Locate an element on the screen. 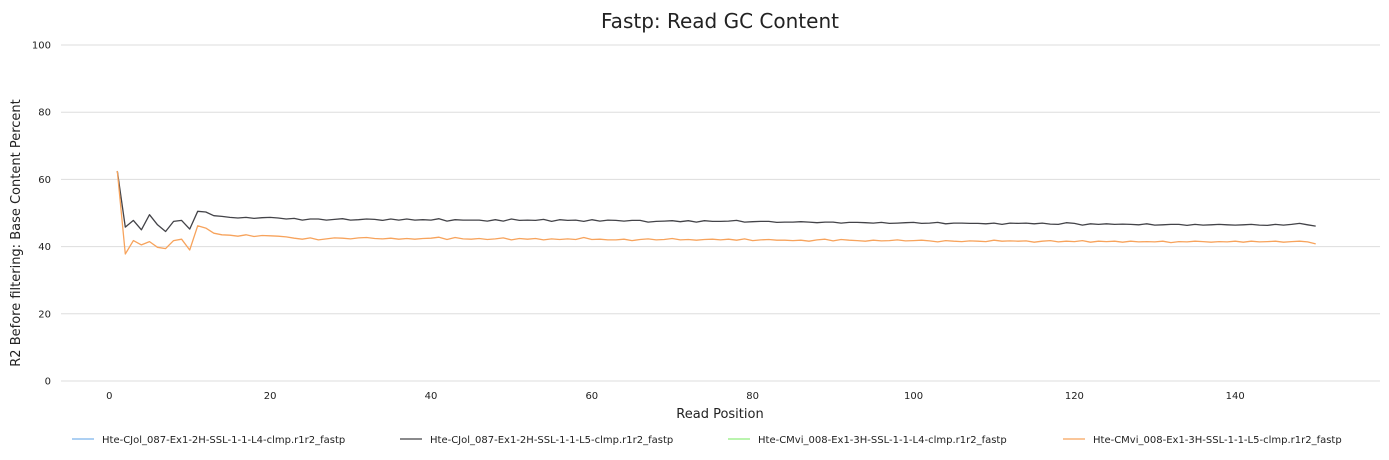 This screenshot has height=460, width=1389. x-tick-label: 60 is located at coordinates (591, 396).